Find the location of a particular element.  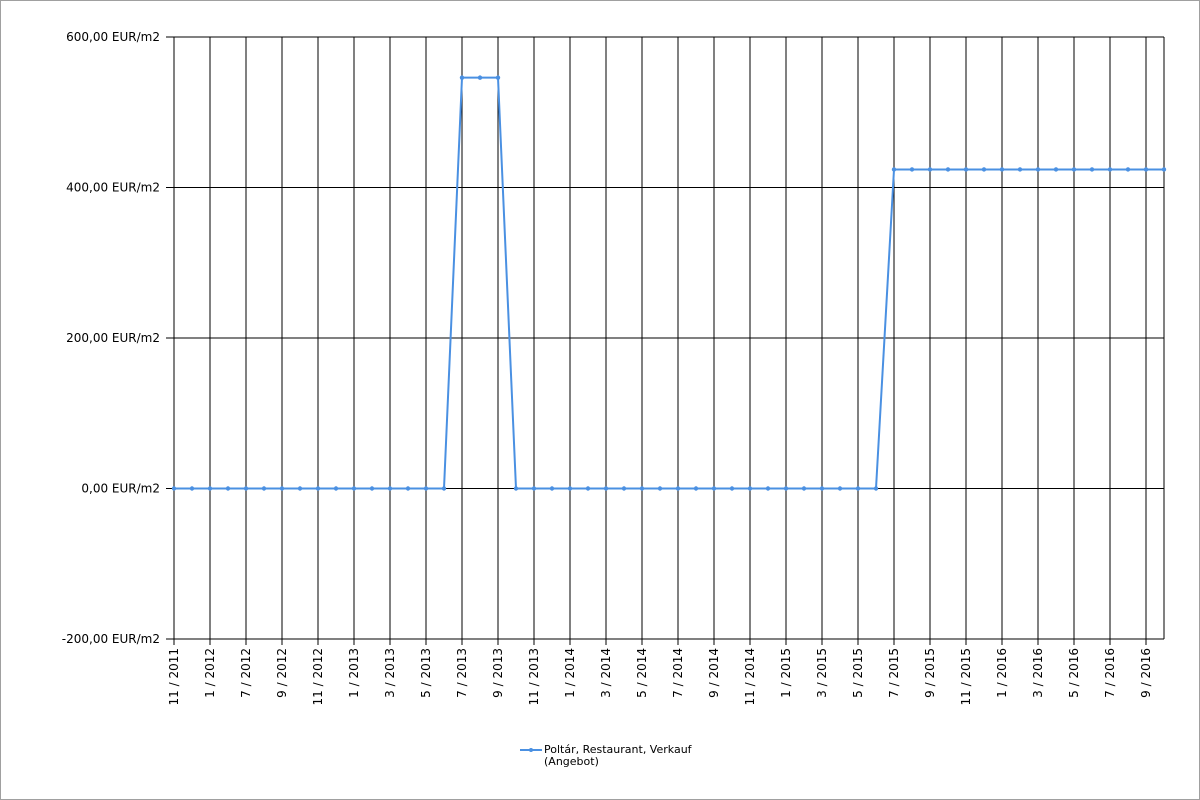

x-tick-label: 7 / 2014 is located at coordinates (678, 673).